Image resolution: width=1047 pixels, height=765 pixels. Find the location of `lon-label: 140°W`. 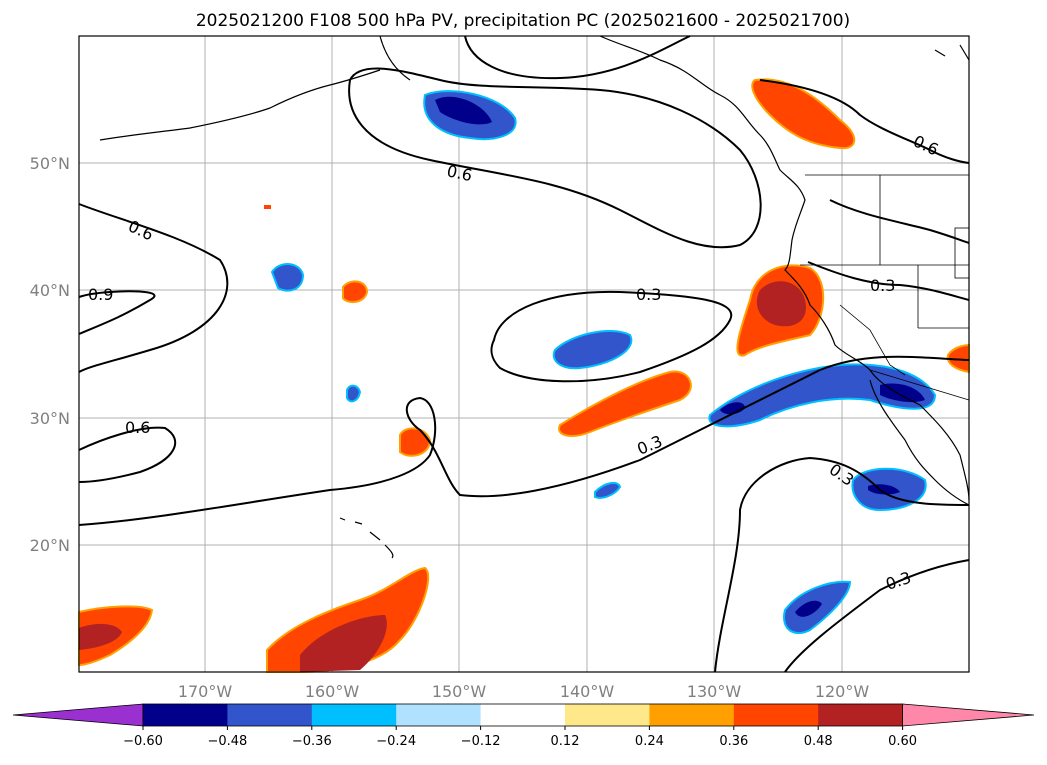

lon-label: 140°W is located at coordinates (587, 691).